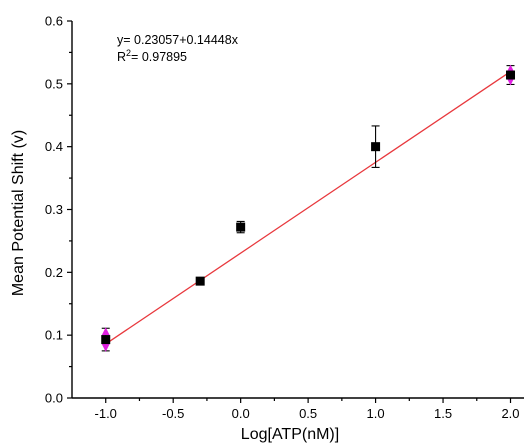 This screenshot has width=531, height=445. Describe the element at coordinates (18, 213) in the screenshot. I see `y-axis-title: Mean Potential Shift (v)` at that location.